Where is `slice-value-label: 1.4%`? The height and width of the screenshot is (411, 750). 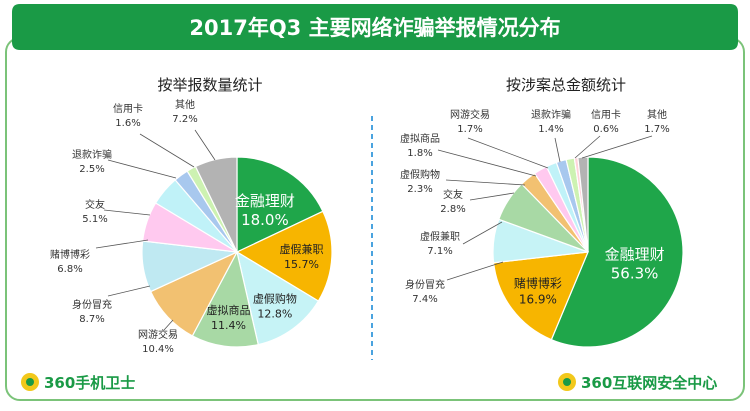
slice-value-label: 1.4% is located at coordinates (550, 129).